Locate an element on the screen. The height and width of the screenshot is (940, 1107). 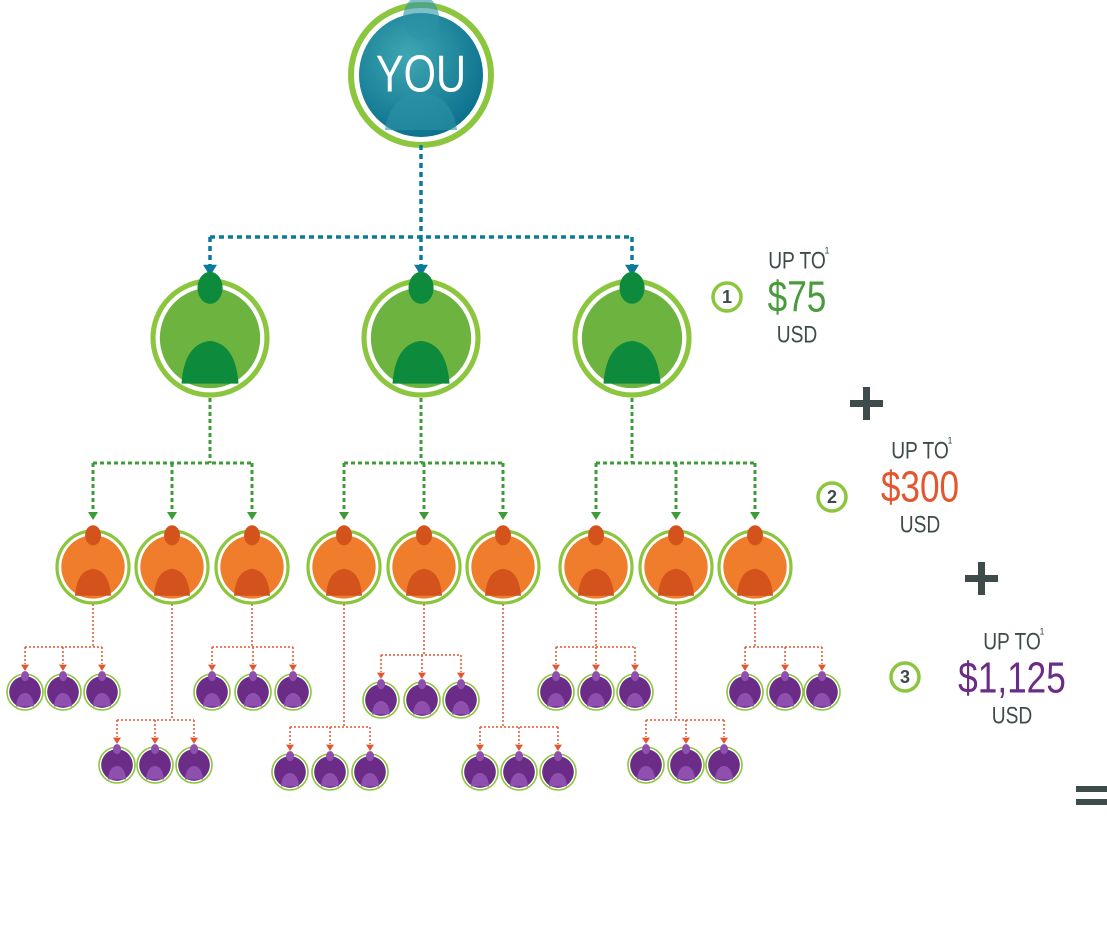
footnote: 1 is located at coordinates (826, 250).